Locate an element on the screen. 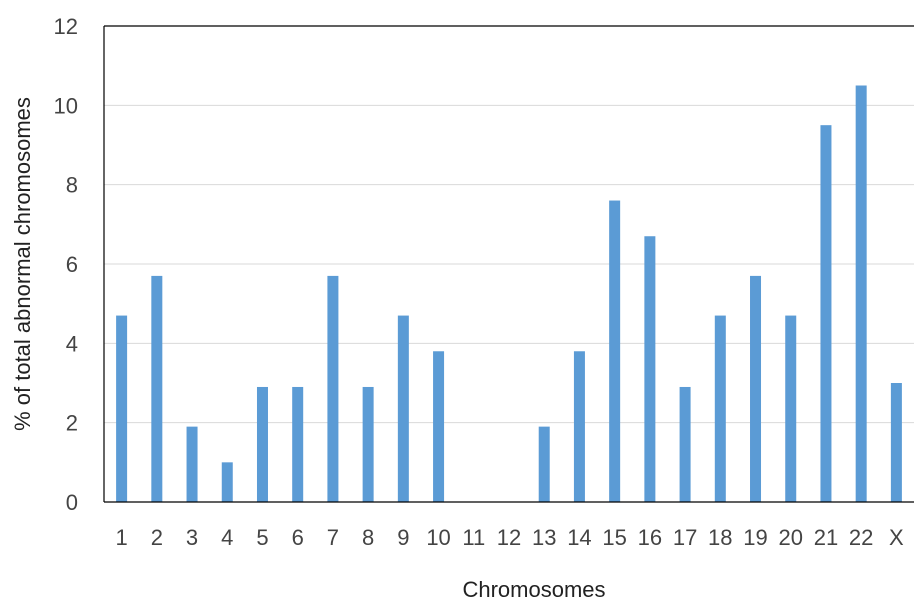 The height and width of the screenshot is (603, 915). x-tick-label: 10 is located at coordinates (438, 537).